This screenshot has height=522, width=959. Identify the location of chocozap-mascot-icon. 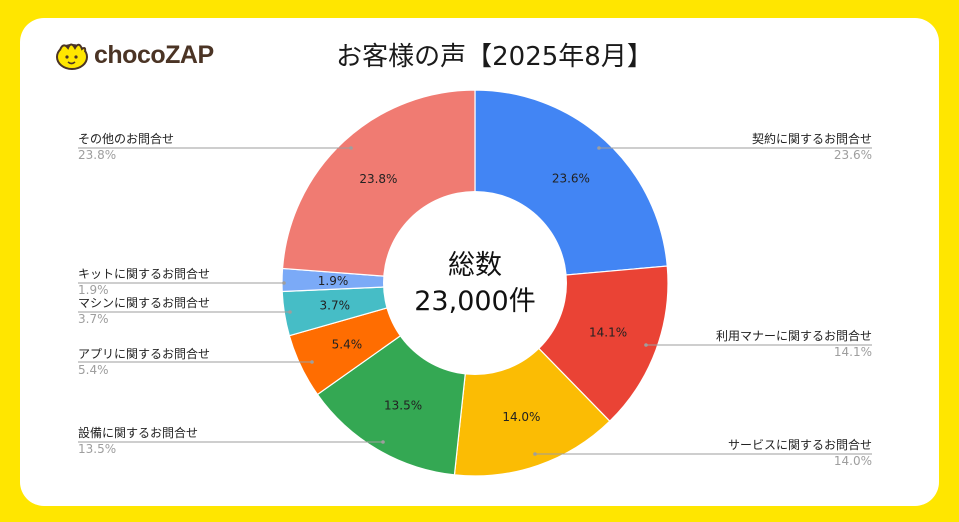
(72, 56).